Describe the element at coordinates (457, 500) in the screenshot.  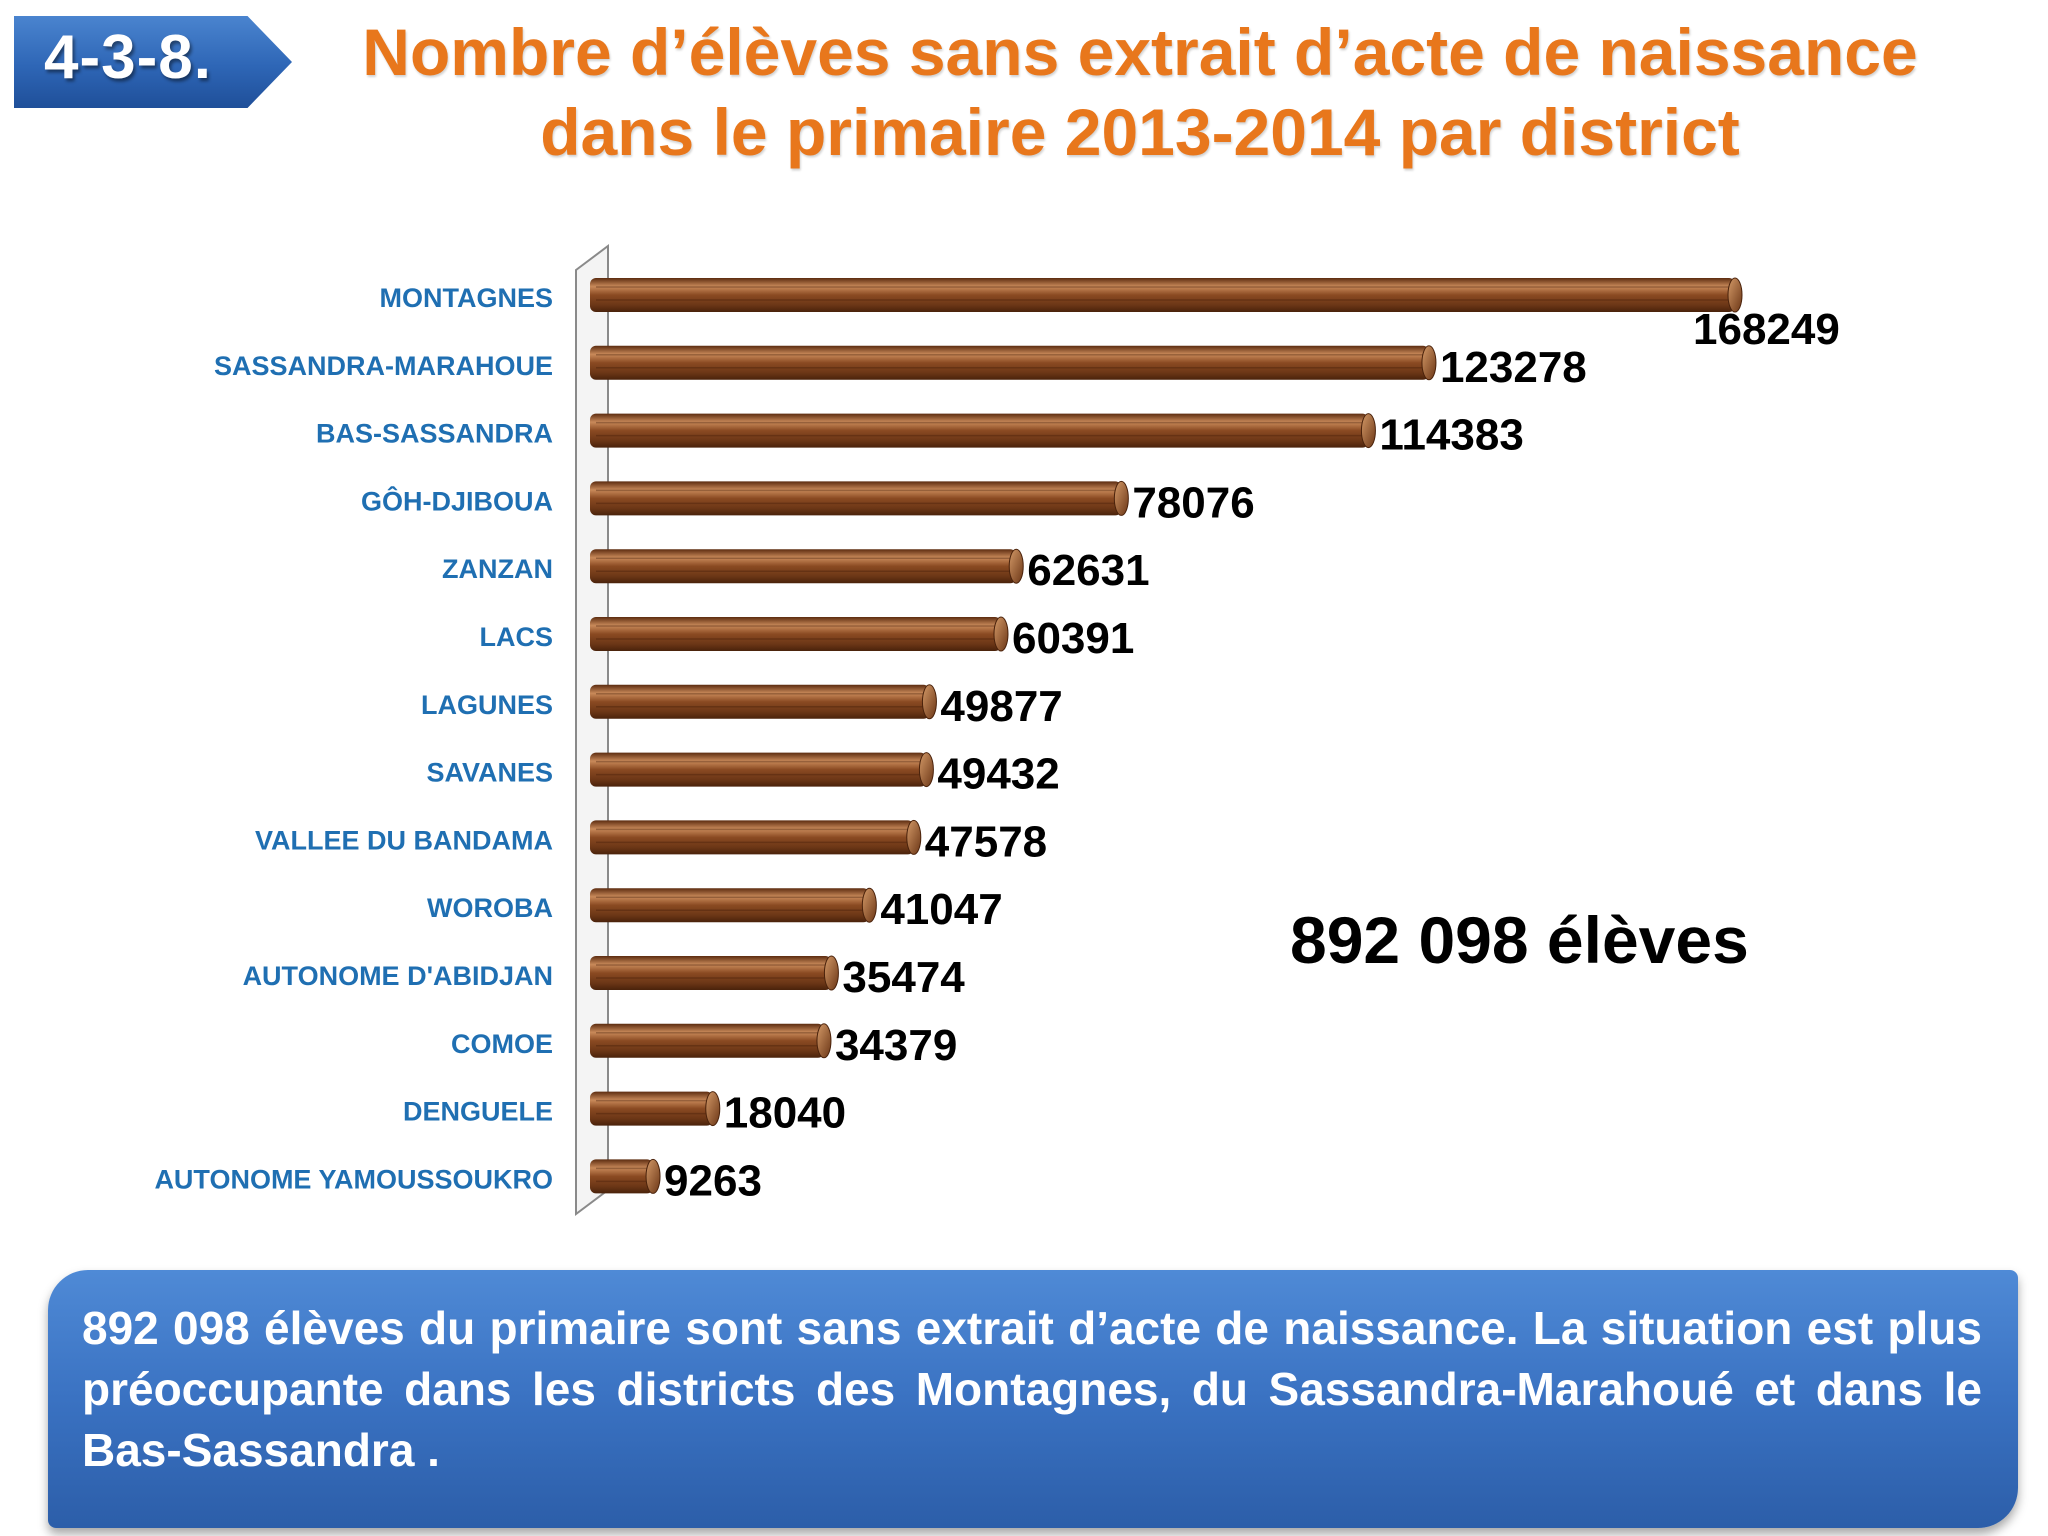
I see `category-label: GÔH-DJIBOUA` at that location.